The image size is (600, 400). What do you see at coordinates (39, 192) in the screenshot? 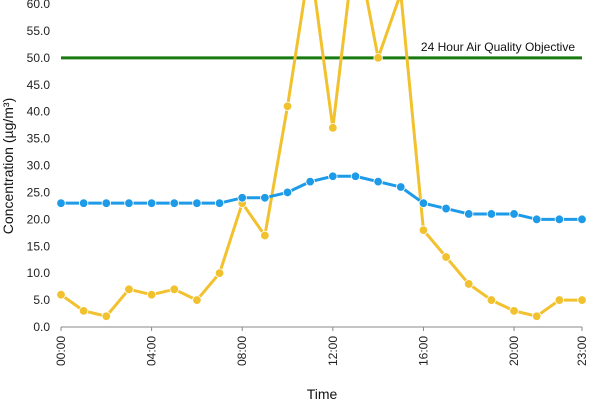
I see `y-tick-label: 25.0` at bounding box center [39, 192].